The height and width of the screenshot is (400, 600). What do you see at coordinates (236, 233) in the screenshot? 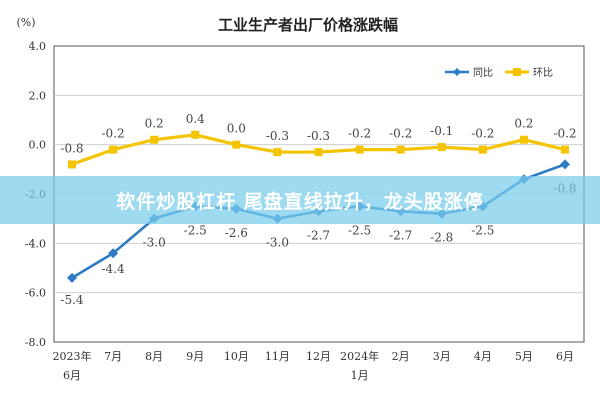
I see `data-label-yoy: -2.6` at bounding box center [236, 233].